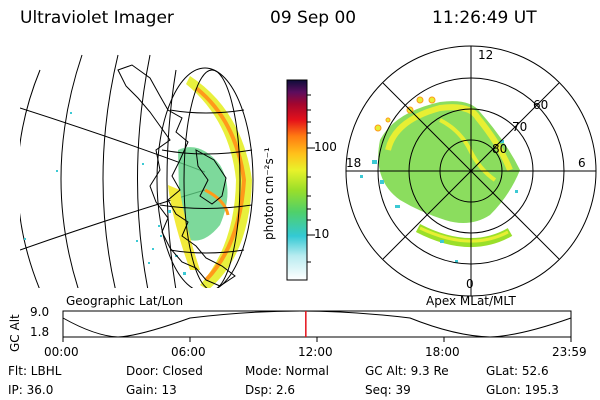  I want to click on date-label: 09 Sep 00, so click(313, 18).